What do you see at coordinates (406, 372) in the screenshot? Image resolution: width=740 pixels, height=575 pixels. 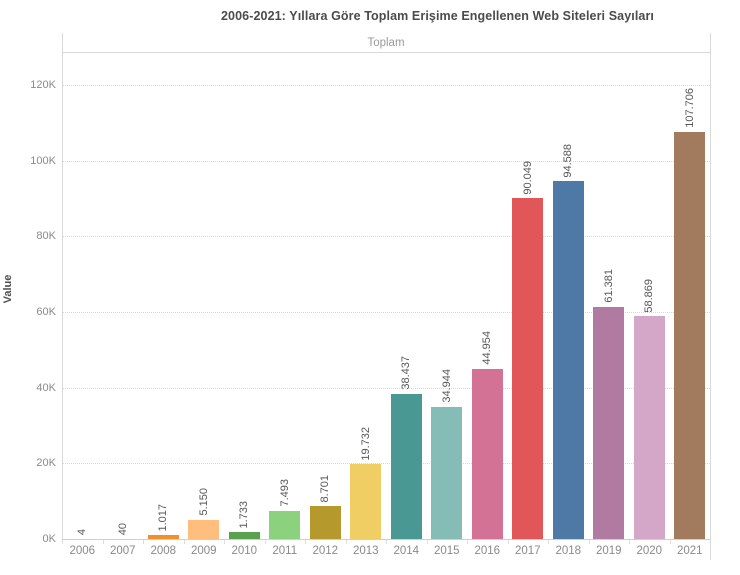 I see `bar-value-label-2014: 38.437` at bounding box center [406, 372].